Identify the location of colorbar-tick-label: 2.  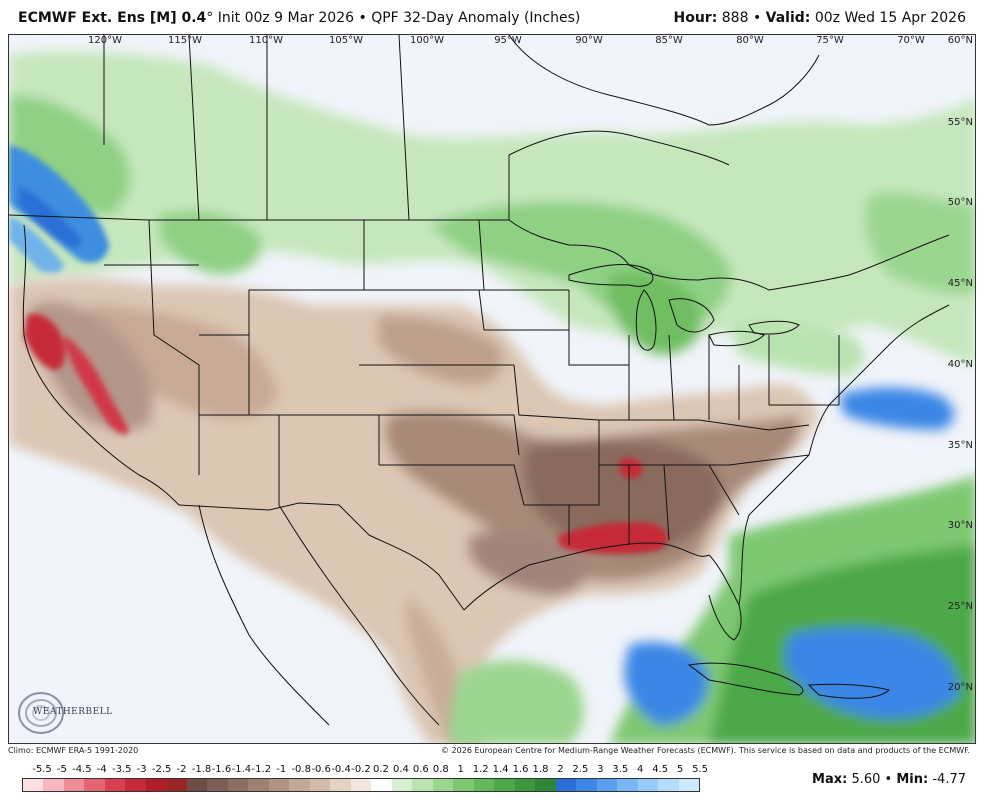
(560, 769).